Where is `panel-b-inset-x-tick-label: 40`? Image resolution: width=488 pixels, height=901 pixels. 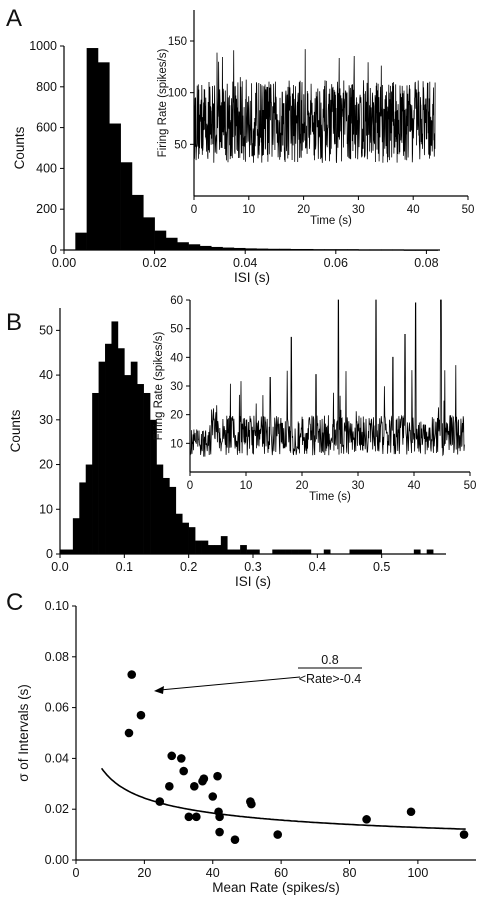
panel-b-inset-x-tick-label: 40 is located at coordinates (414, 486).